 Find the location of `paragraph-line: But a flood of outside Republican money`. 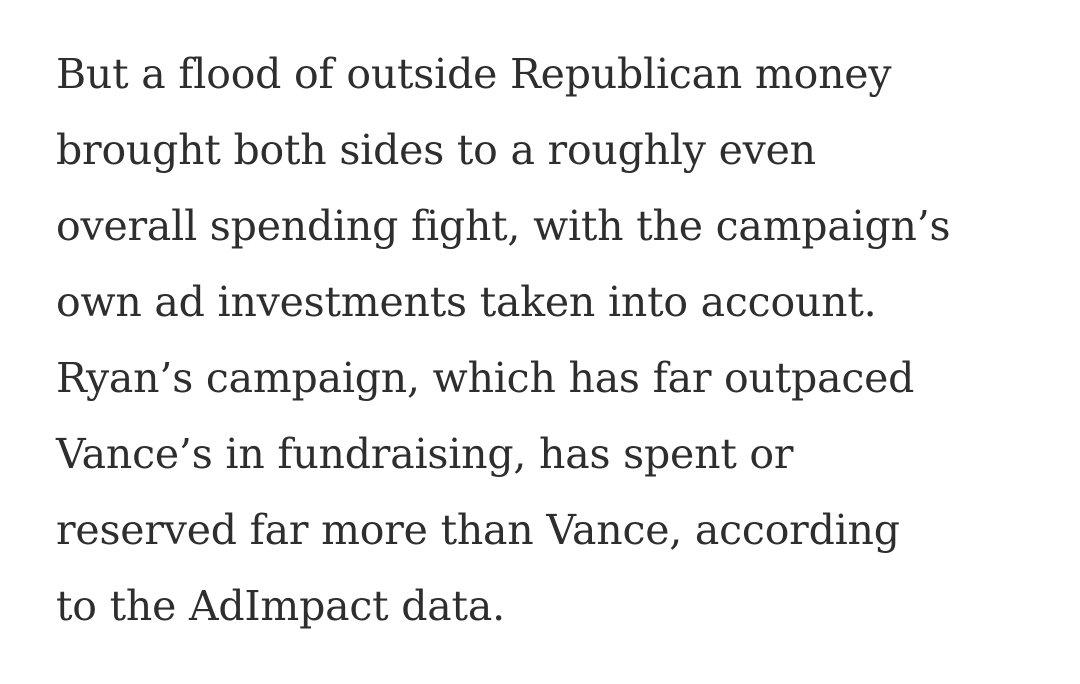

paragraph-line: But a flood of outside Republican money is located at coordinates (474, 74).